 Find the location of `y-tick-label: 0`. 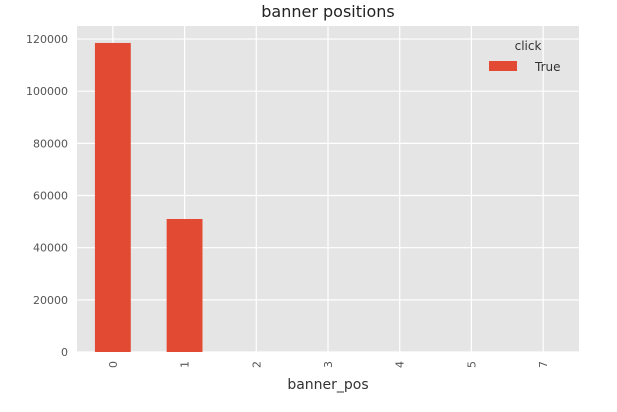

y-tick-label: 0 is located at coordinates (64, 352).